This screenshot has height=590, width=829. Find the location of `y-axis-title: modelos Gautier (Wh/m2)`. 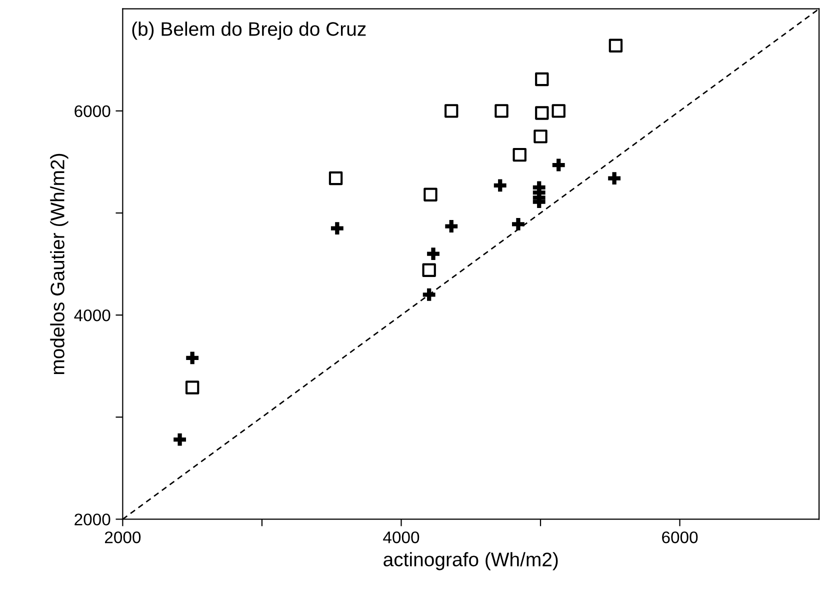

y-axis-title: modelos Gautier (Wh/m2) is located at coordinates (59, 264).